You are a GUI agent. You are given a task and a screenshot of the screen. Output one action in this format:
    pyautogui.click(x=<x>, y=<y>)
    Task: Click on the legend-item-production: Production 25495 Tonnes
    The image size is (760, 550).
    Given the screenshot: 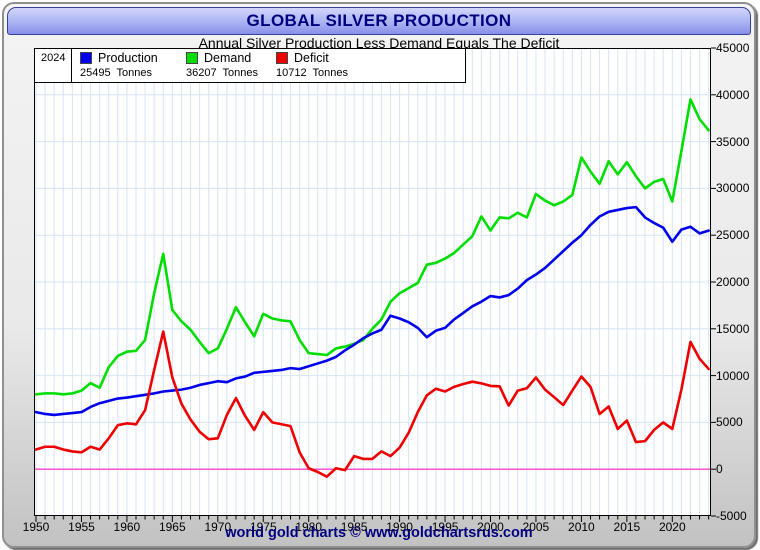 What is the action you would take?
    pyautogui.click(x=119, y=65)
    